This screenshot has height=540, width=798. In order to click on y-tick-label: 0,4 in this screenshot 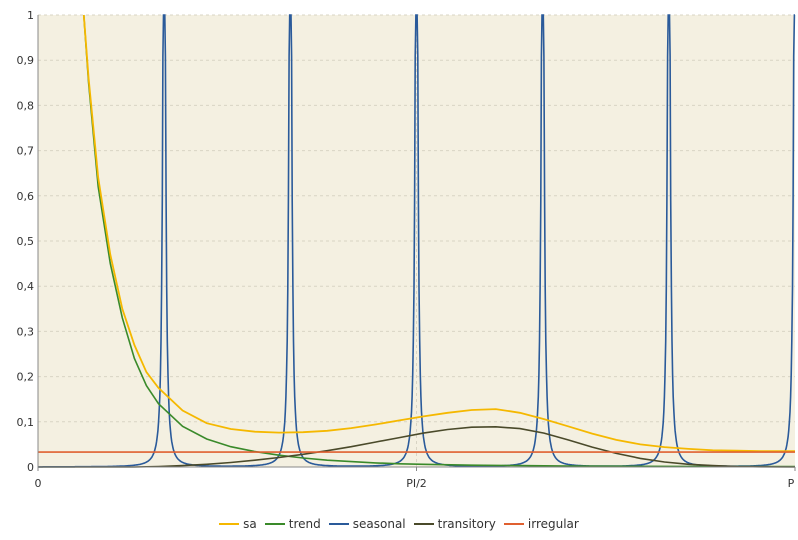, I will do `click(26, 286)`.